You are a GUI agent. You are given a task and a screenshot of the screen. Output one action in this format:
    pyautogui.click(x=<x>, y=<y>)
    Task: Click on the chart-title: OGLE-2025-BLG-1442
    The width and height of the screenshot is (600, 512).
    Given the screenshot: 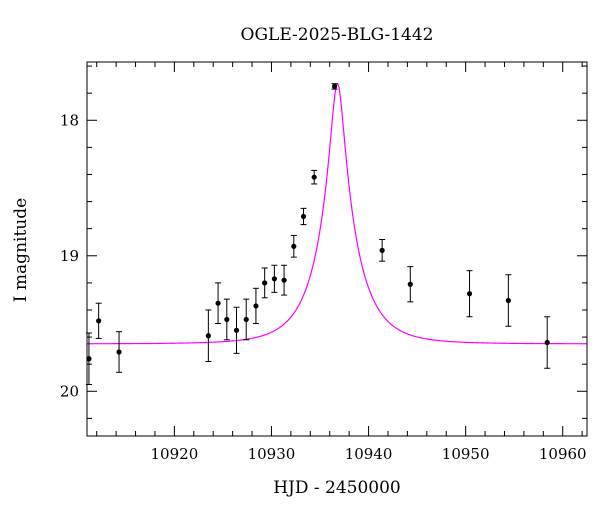 What is the action you would take?
    pyautogui.click(x=337, y=35)
    